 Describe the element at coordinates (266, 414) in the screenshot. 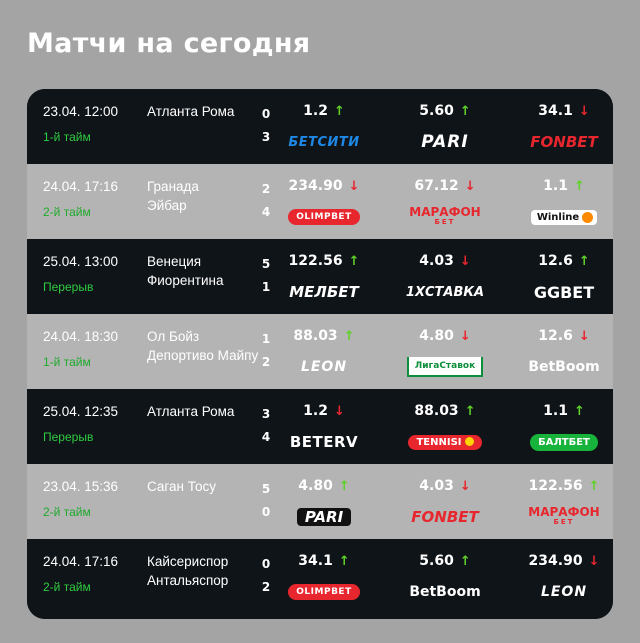

I see `score-home: 3` at that location.